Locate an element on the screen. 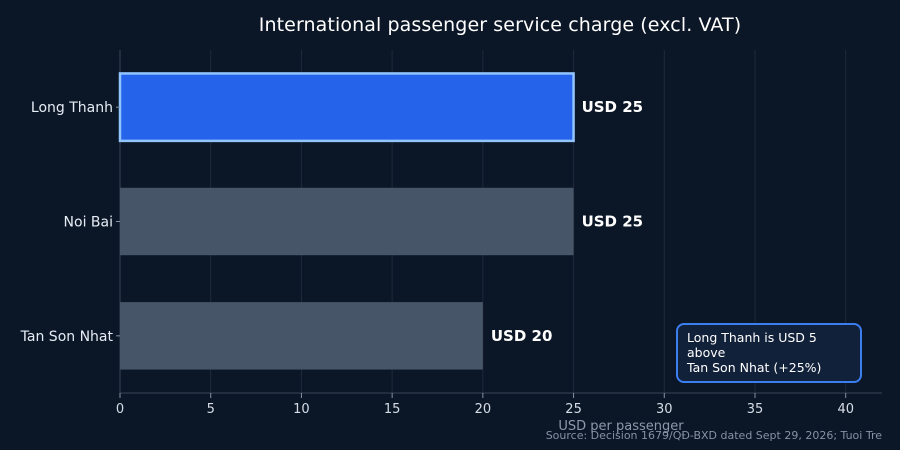  x-tick-label-1: 5 is located at coordinates (211, 409).